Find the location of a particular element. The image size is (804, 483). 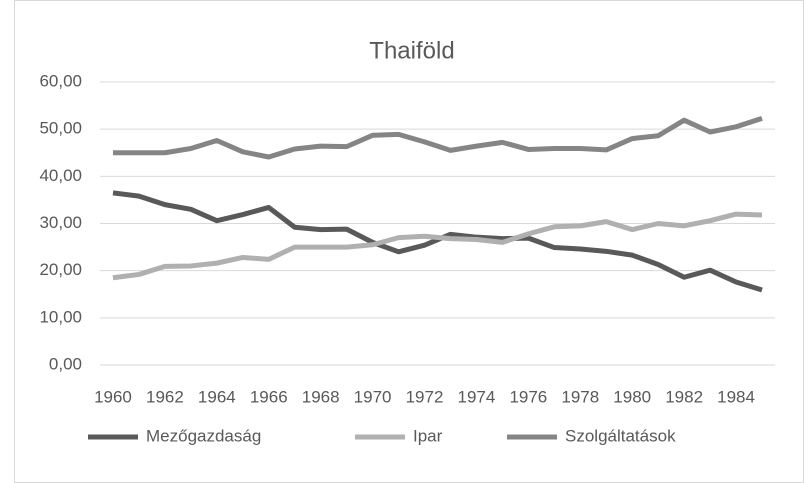

x-tick-label: 1966 is located at coordinates (269, 396).